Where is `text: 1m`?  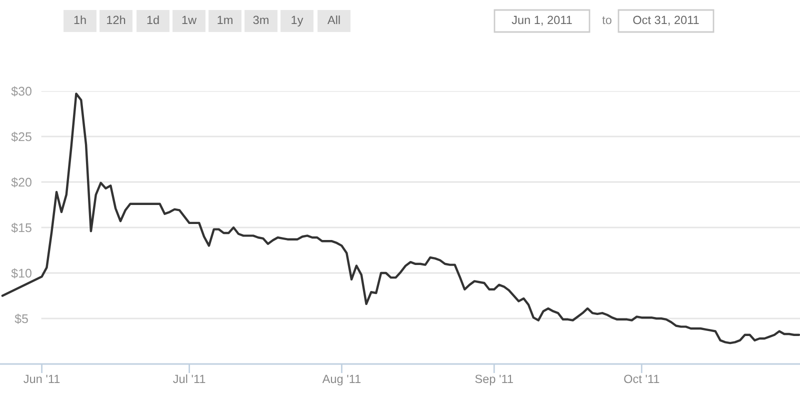 text: 1m is located at coordinates (225, 20).